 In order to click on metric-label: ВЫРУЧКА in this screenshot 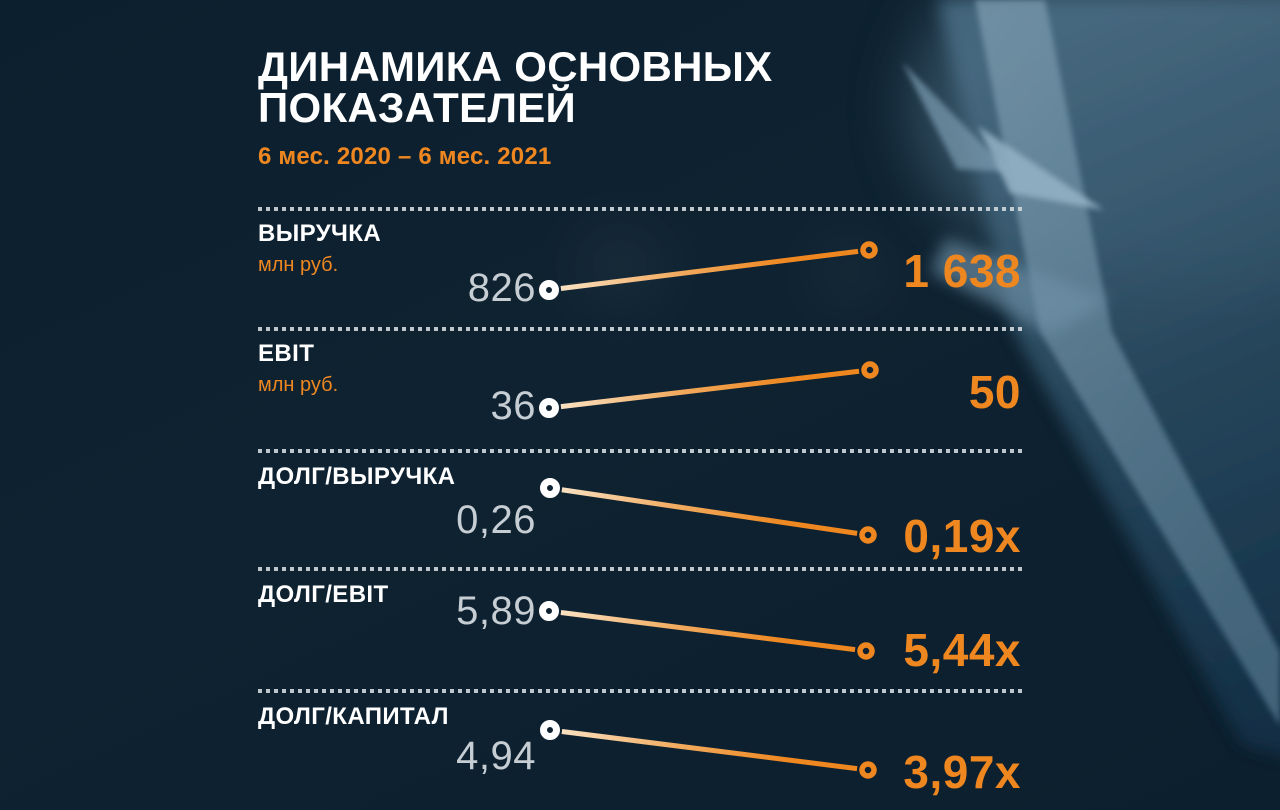, I will do `click(320, 233)`.